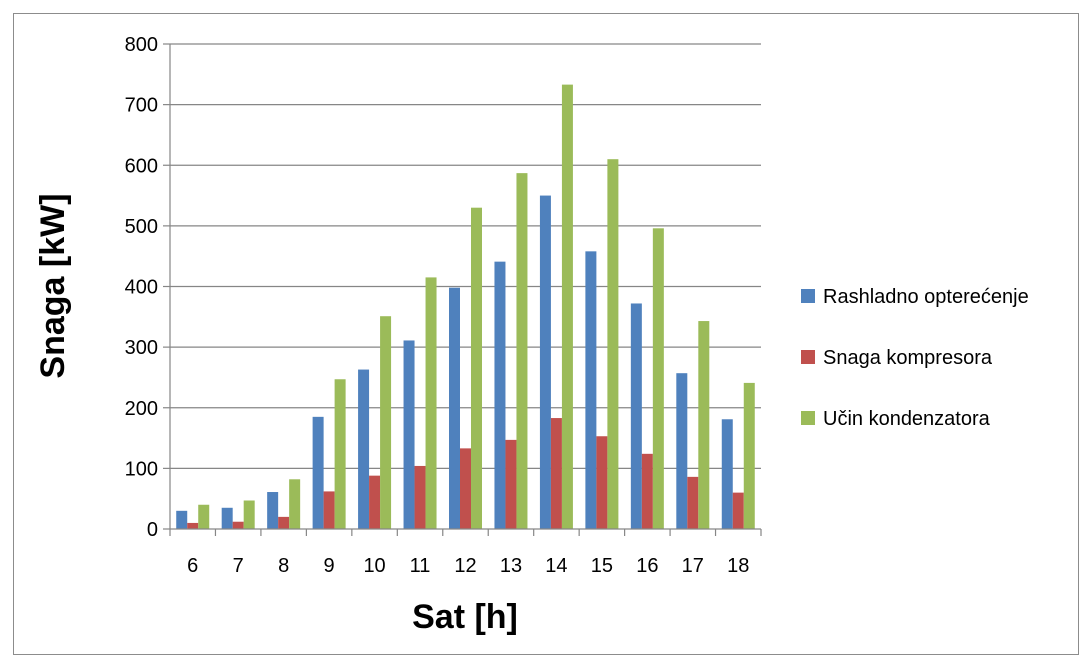 This screenshot has height=662, width=1086. What do you see at coordinates (602, 566) in the screenshot?
I see `x-tick-label: 15` at bounding box center [602, 566].